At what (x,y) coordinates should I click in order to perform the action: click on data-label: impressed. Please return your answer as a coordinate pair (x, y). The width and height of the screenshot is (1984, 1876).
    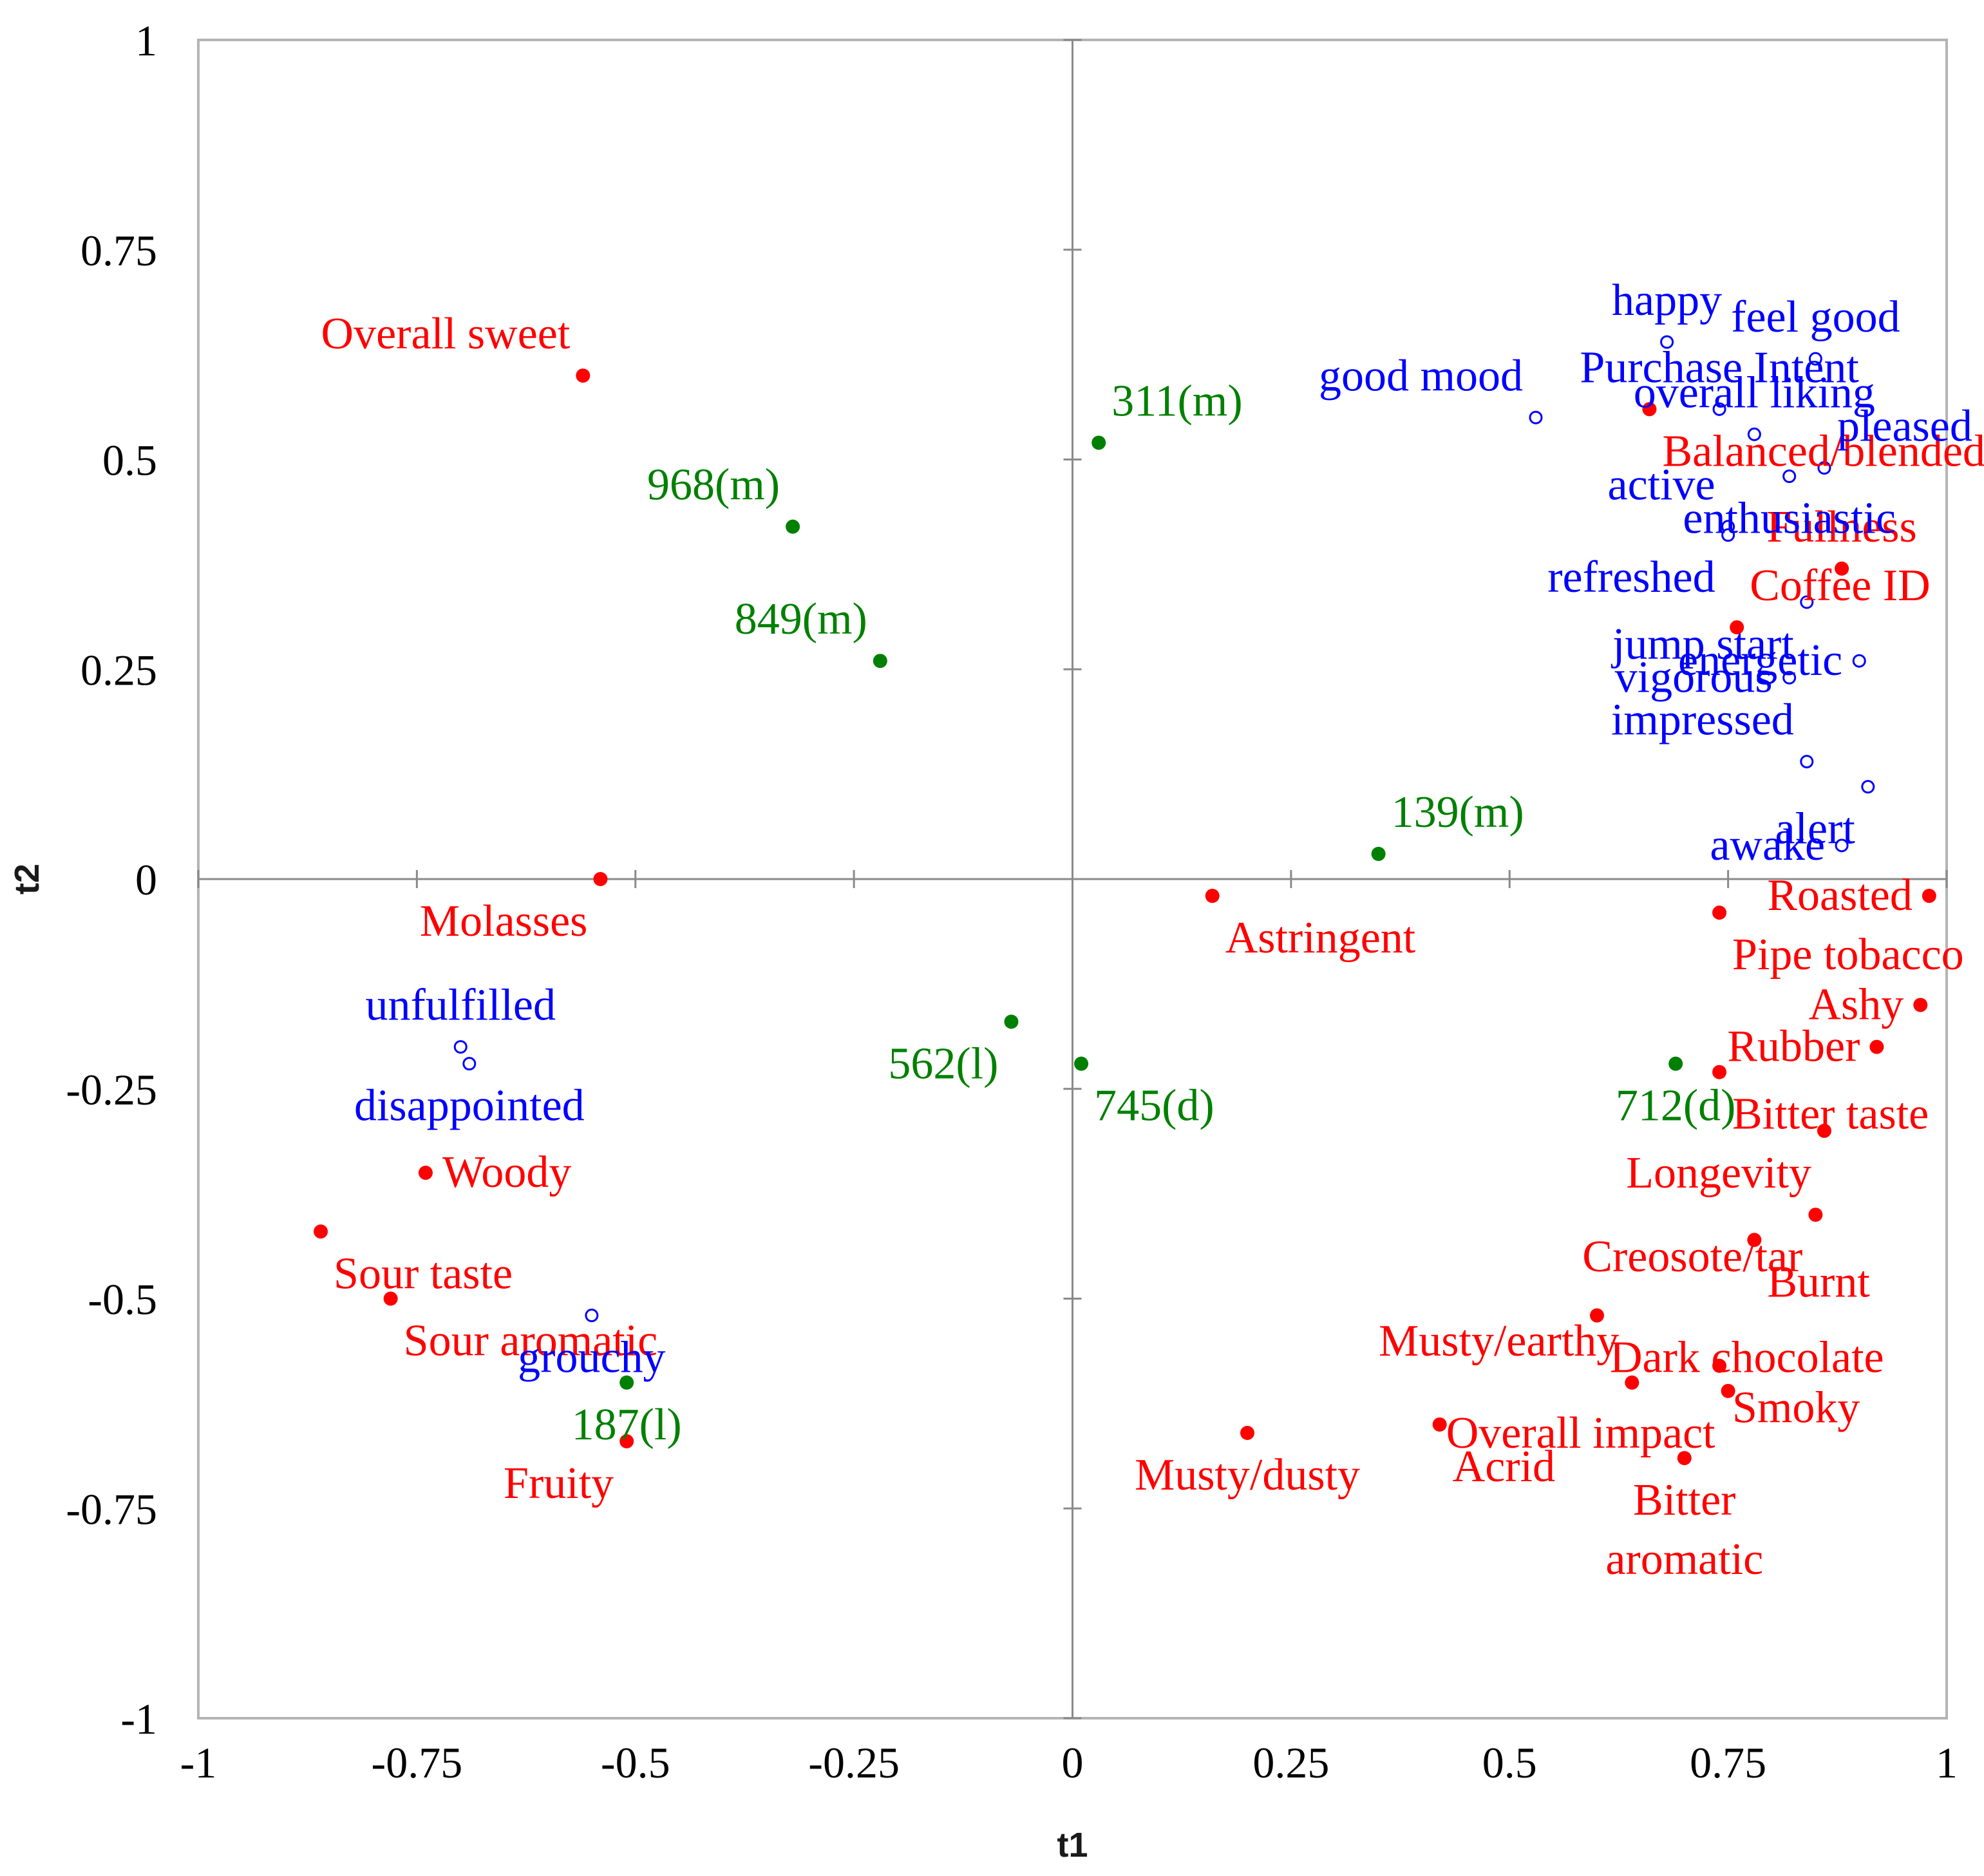
    Looking at the image, I should click on (1702, 720).